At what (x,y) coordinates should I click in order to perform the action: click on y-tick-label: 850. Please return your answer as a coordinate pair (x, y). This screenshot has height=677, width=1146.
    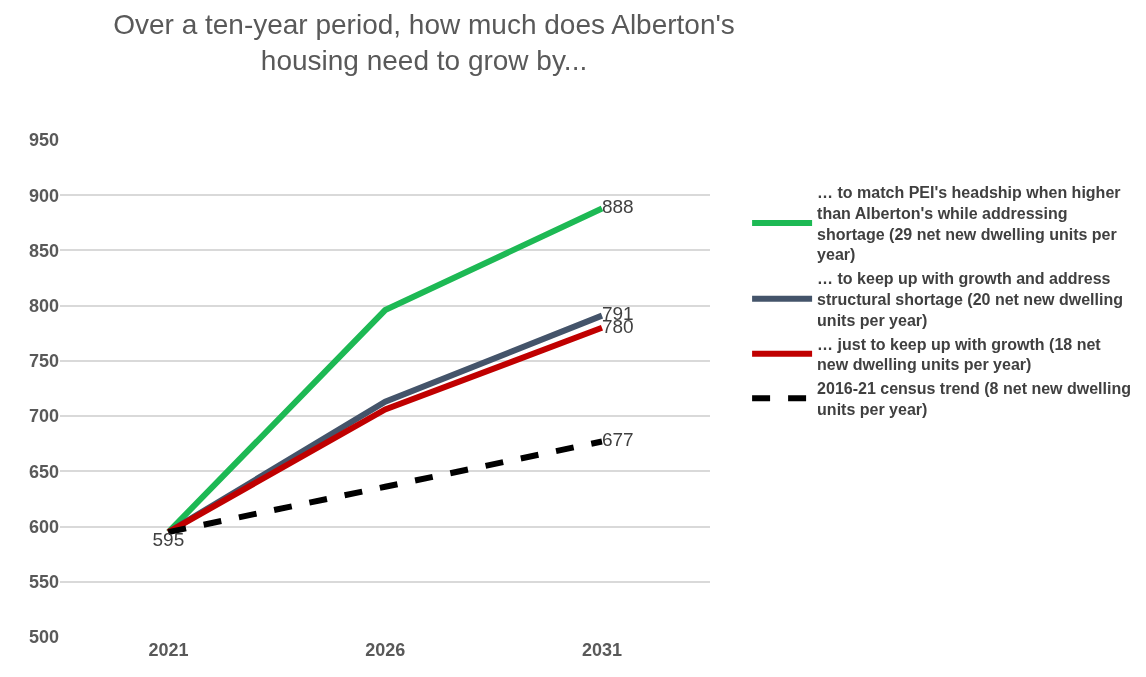
    Looking at the image, I should click on (43, 250).